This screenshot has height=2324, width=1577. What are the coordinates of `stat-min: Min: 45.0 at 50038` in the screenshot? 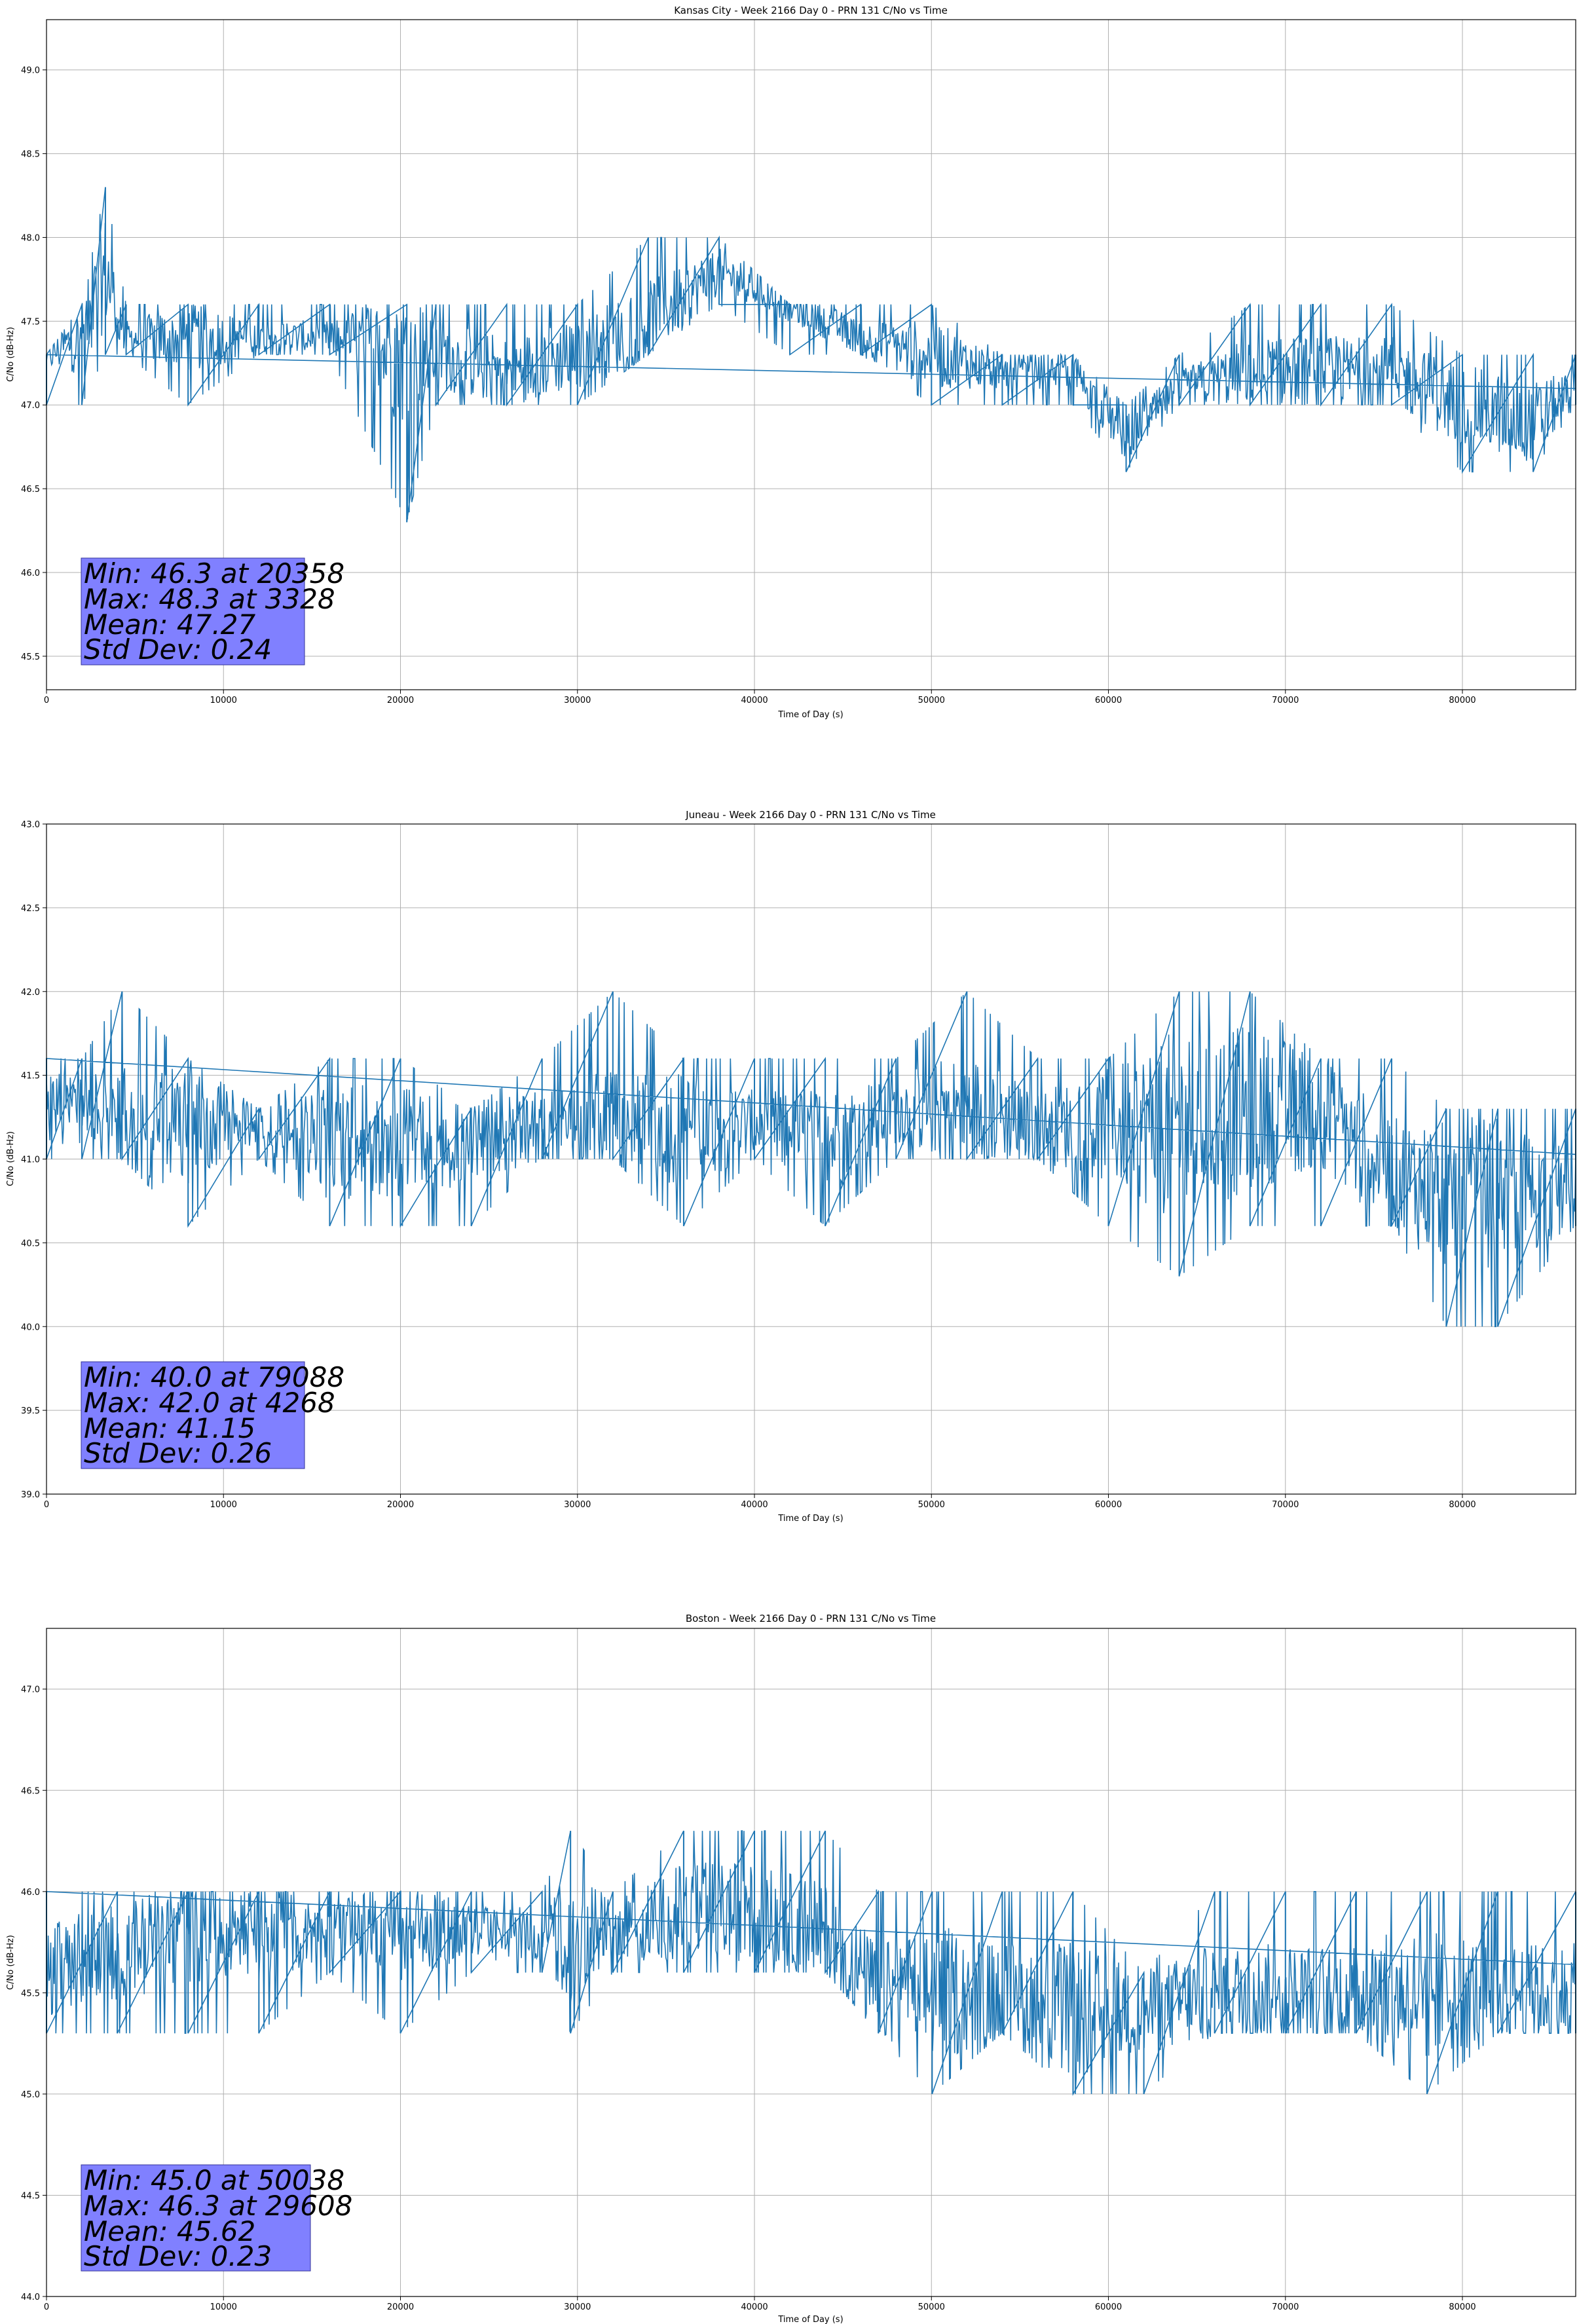 It's located at (214, 2180).